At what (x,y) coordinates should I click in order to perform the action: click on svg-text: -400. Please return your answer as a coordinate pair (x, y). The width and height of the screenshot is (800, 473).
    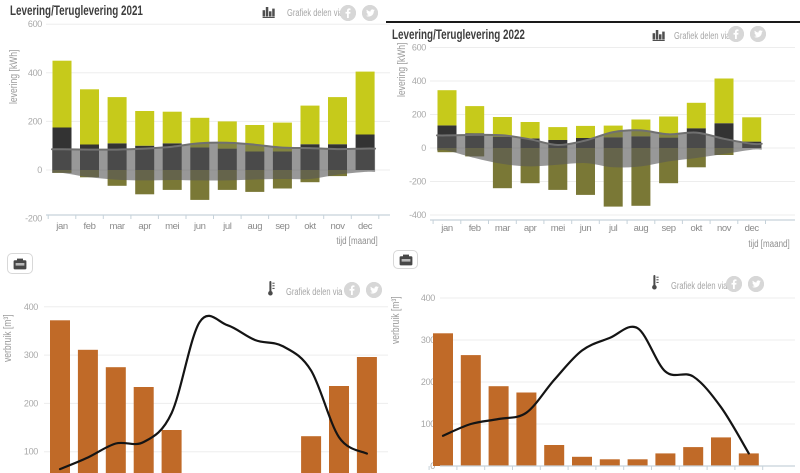
    Looking at the image, I should click on (417, 215).